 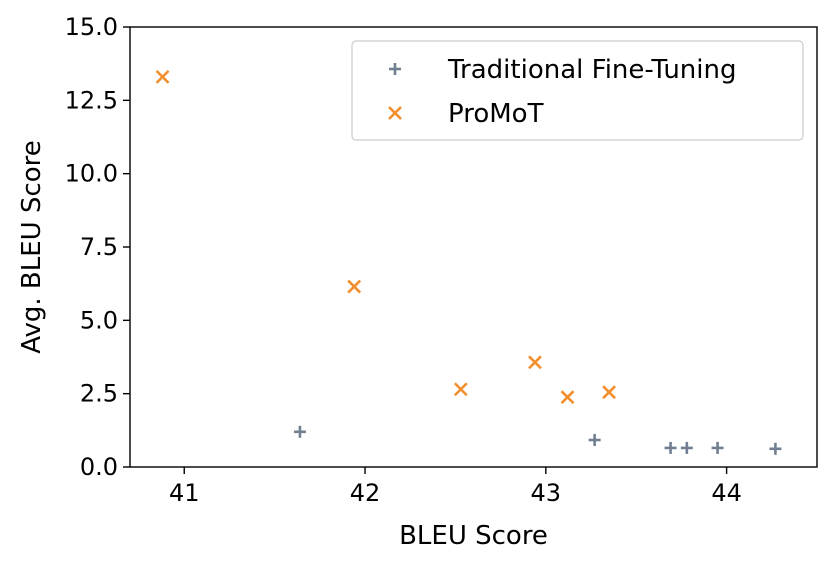 I want to click on y-axis-label: Avg. BLEU Score, so click(x=32, y=247).